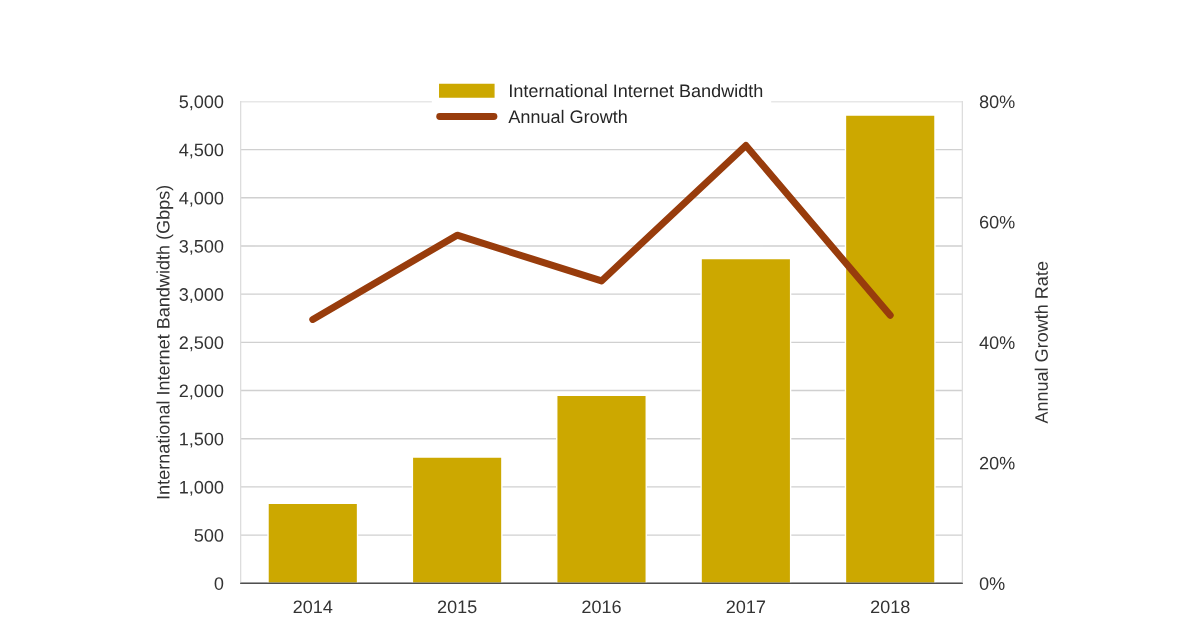  Describe the element at coordinates (997, 222) in the screenshot. I see `y2-tick-label: 60%` at that location.